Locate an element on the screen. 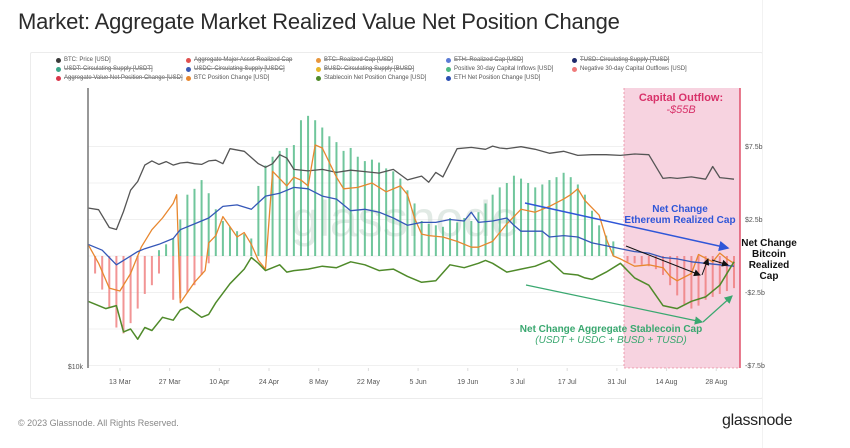 The image size is (850, 448). legend-item: USDT: Circulating Supply [USDT] is located at coordinates (104, 69).